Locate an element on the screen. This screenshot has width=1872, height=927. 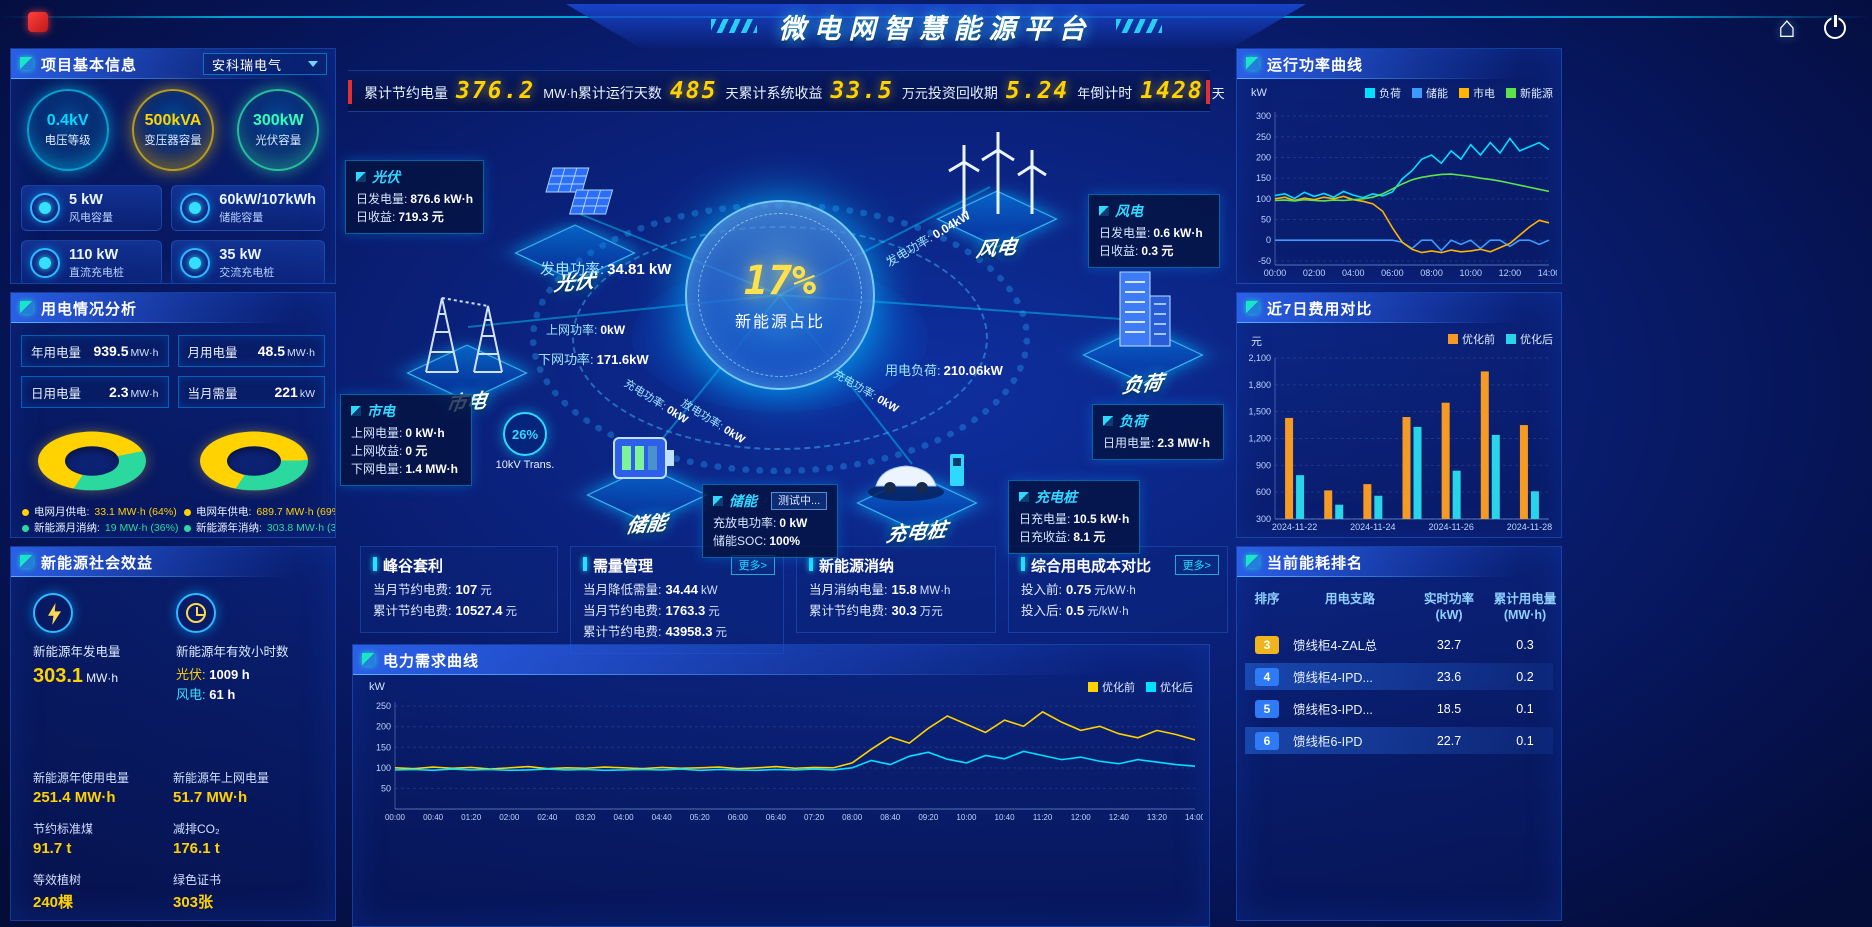
info-row: 日用电量: 2.3 MW·h is located at coordinates (1157, 443).